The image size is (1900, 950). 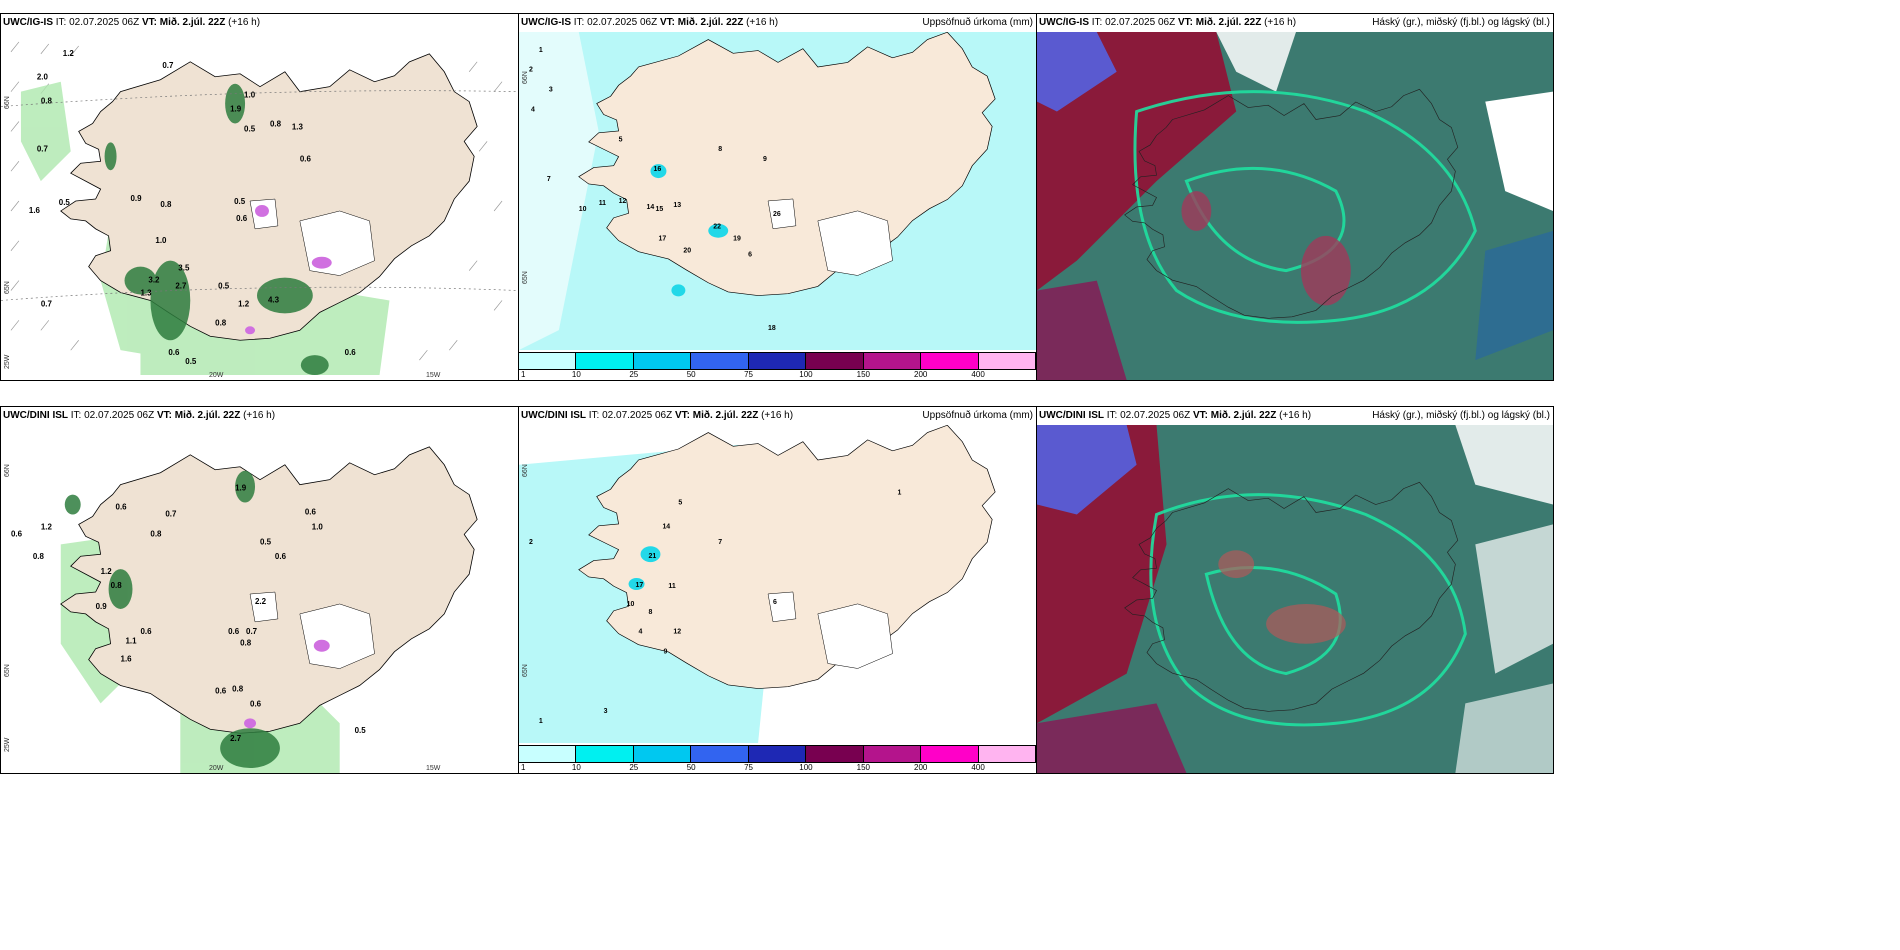 What do you see at coordinates (717, 227) in the screenshot?
I see `svg-text: 22` at bounding box center [717, 227].